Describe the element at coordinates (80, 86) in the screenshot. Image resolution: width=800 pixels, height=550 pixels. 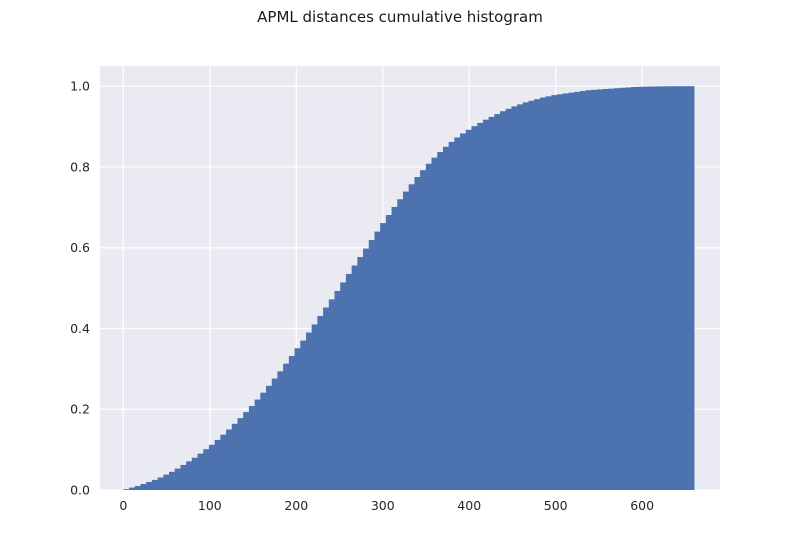
I see `y-tick-label: 1.0` at that location.